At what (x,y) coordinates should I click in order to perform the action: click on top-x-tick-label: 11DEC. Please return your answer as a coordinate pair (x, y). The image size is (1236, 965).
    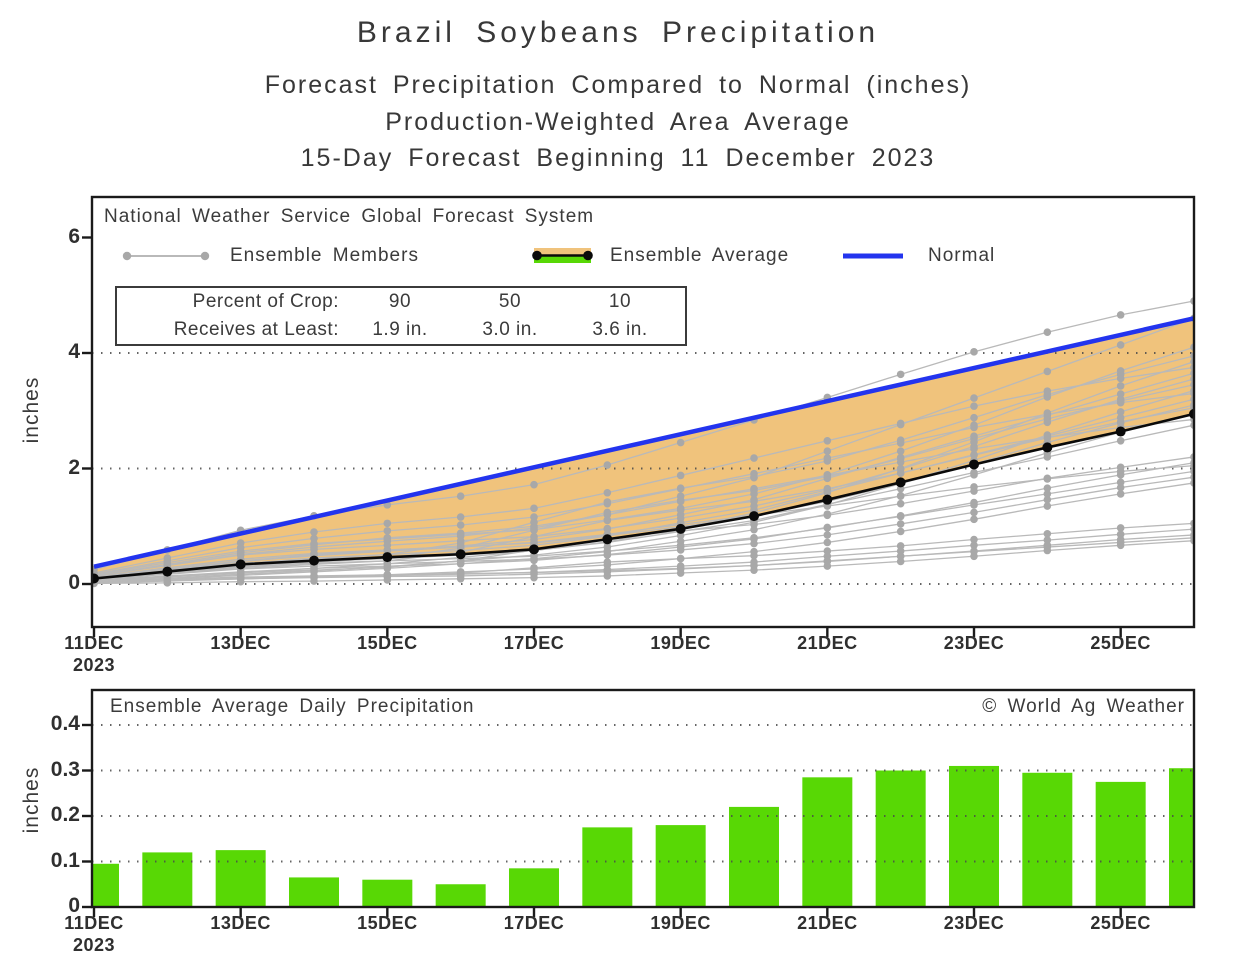
    Looking at the image, I should click on (94, 643).